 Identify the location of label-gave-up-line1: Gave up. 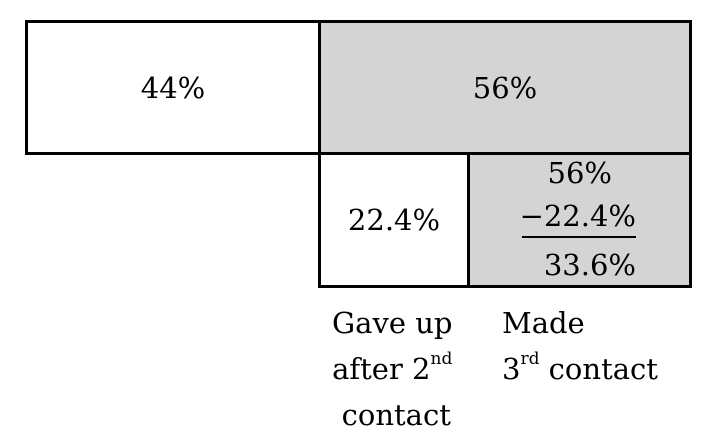
(392, 323).